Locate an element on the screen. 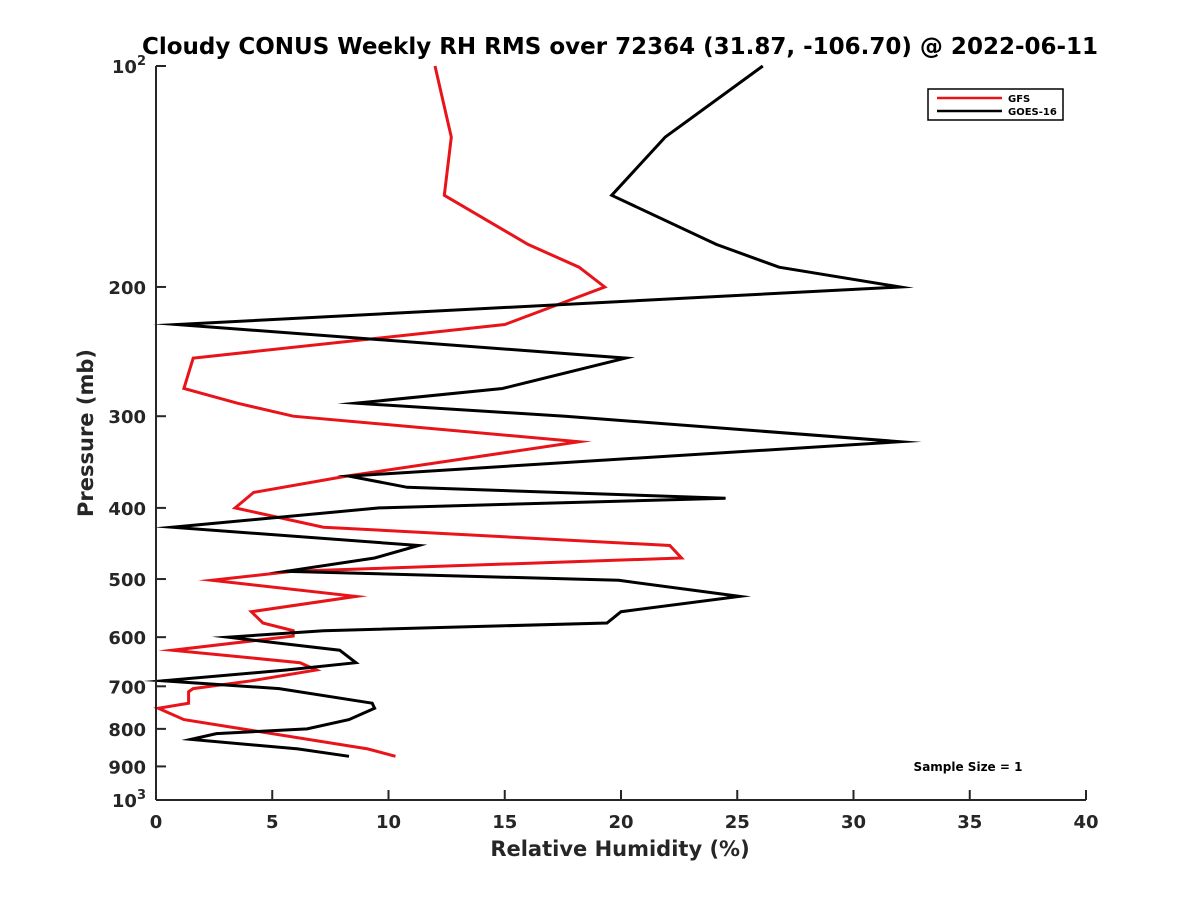  x-tick-label: 15 is located at coordinates (504, 822).